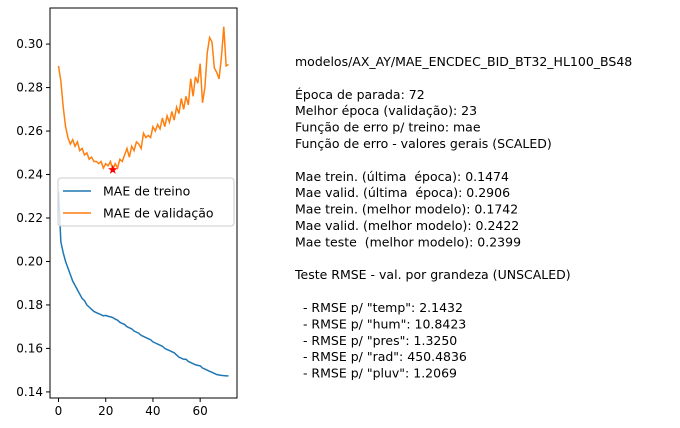  What do you see at coordinates (379, 307) in the screenshot?
I see `info-line: - RMSE p/ "temp": 2.1432` at bounding box center [379, 307].